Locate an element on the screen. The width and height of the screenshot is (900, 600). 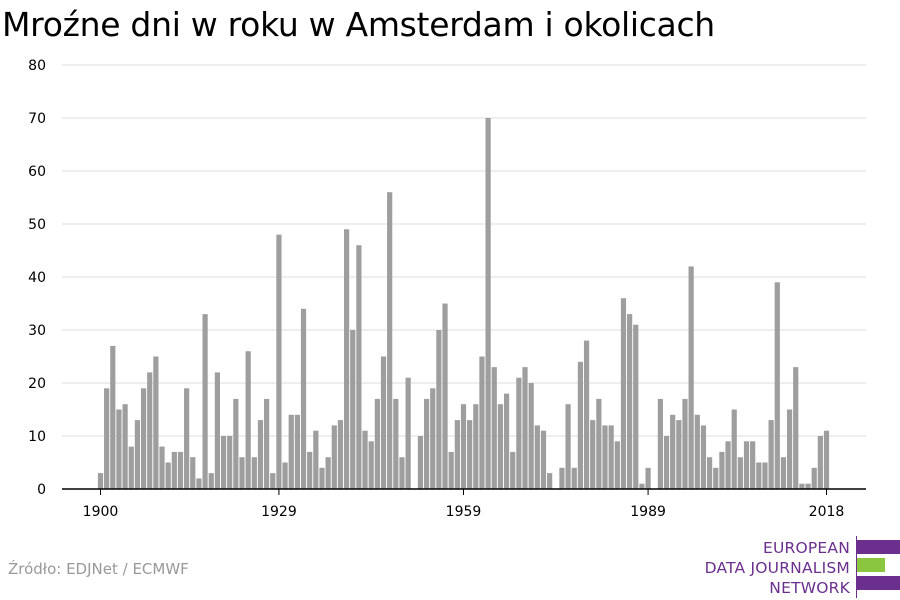
y-tick-label: 70 is located at coordinates (37, 119).